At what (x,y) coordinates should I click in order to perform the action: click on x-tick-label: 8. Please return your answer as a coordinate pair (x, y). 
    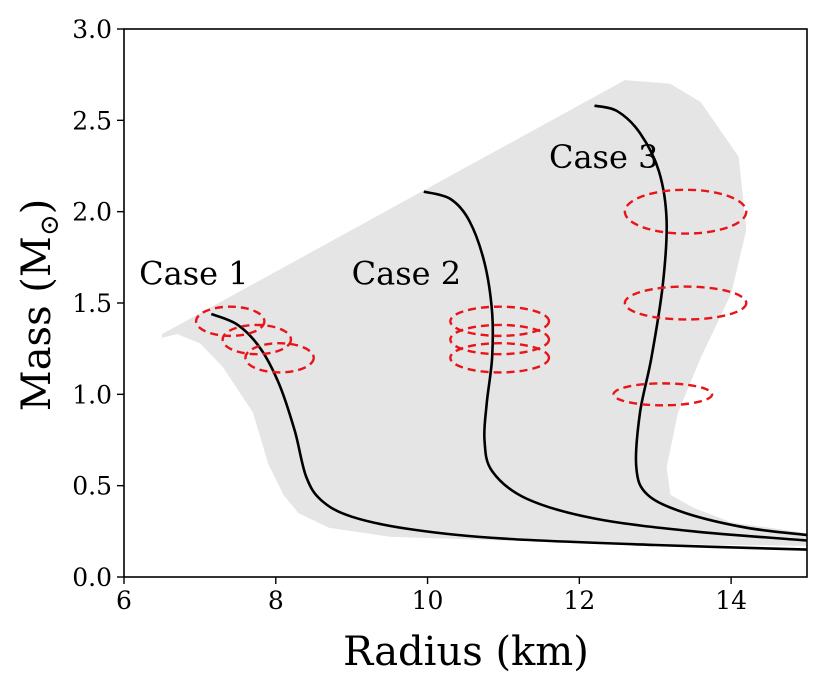
    Looking at the image, I should click on (276, 600).